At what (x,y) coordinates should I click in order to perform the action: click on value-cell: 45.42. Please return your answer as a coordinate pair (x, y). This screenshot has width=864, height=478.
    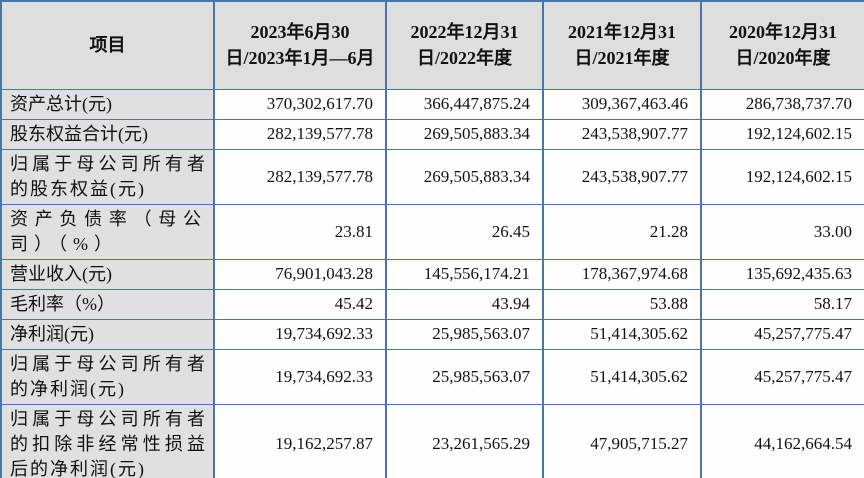
    Looking at the image, I should click on (300, 304).